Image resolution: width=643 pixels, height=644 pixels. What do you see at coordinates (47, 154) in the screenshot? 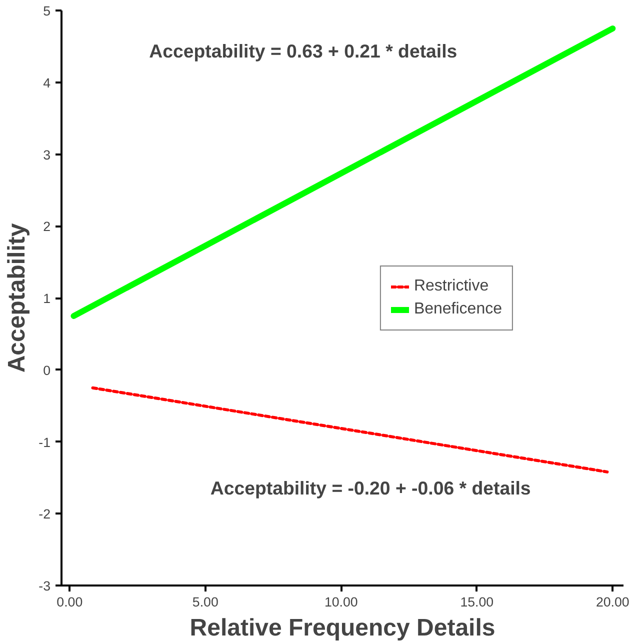
I see `y-tick-label: 3` at bounding box center [47, 154].